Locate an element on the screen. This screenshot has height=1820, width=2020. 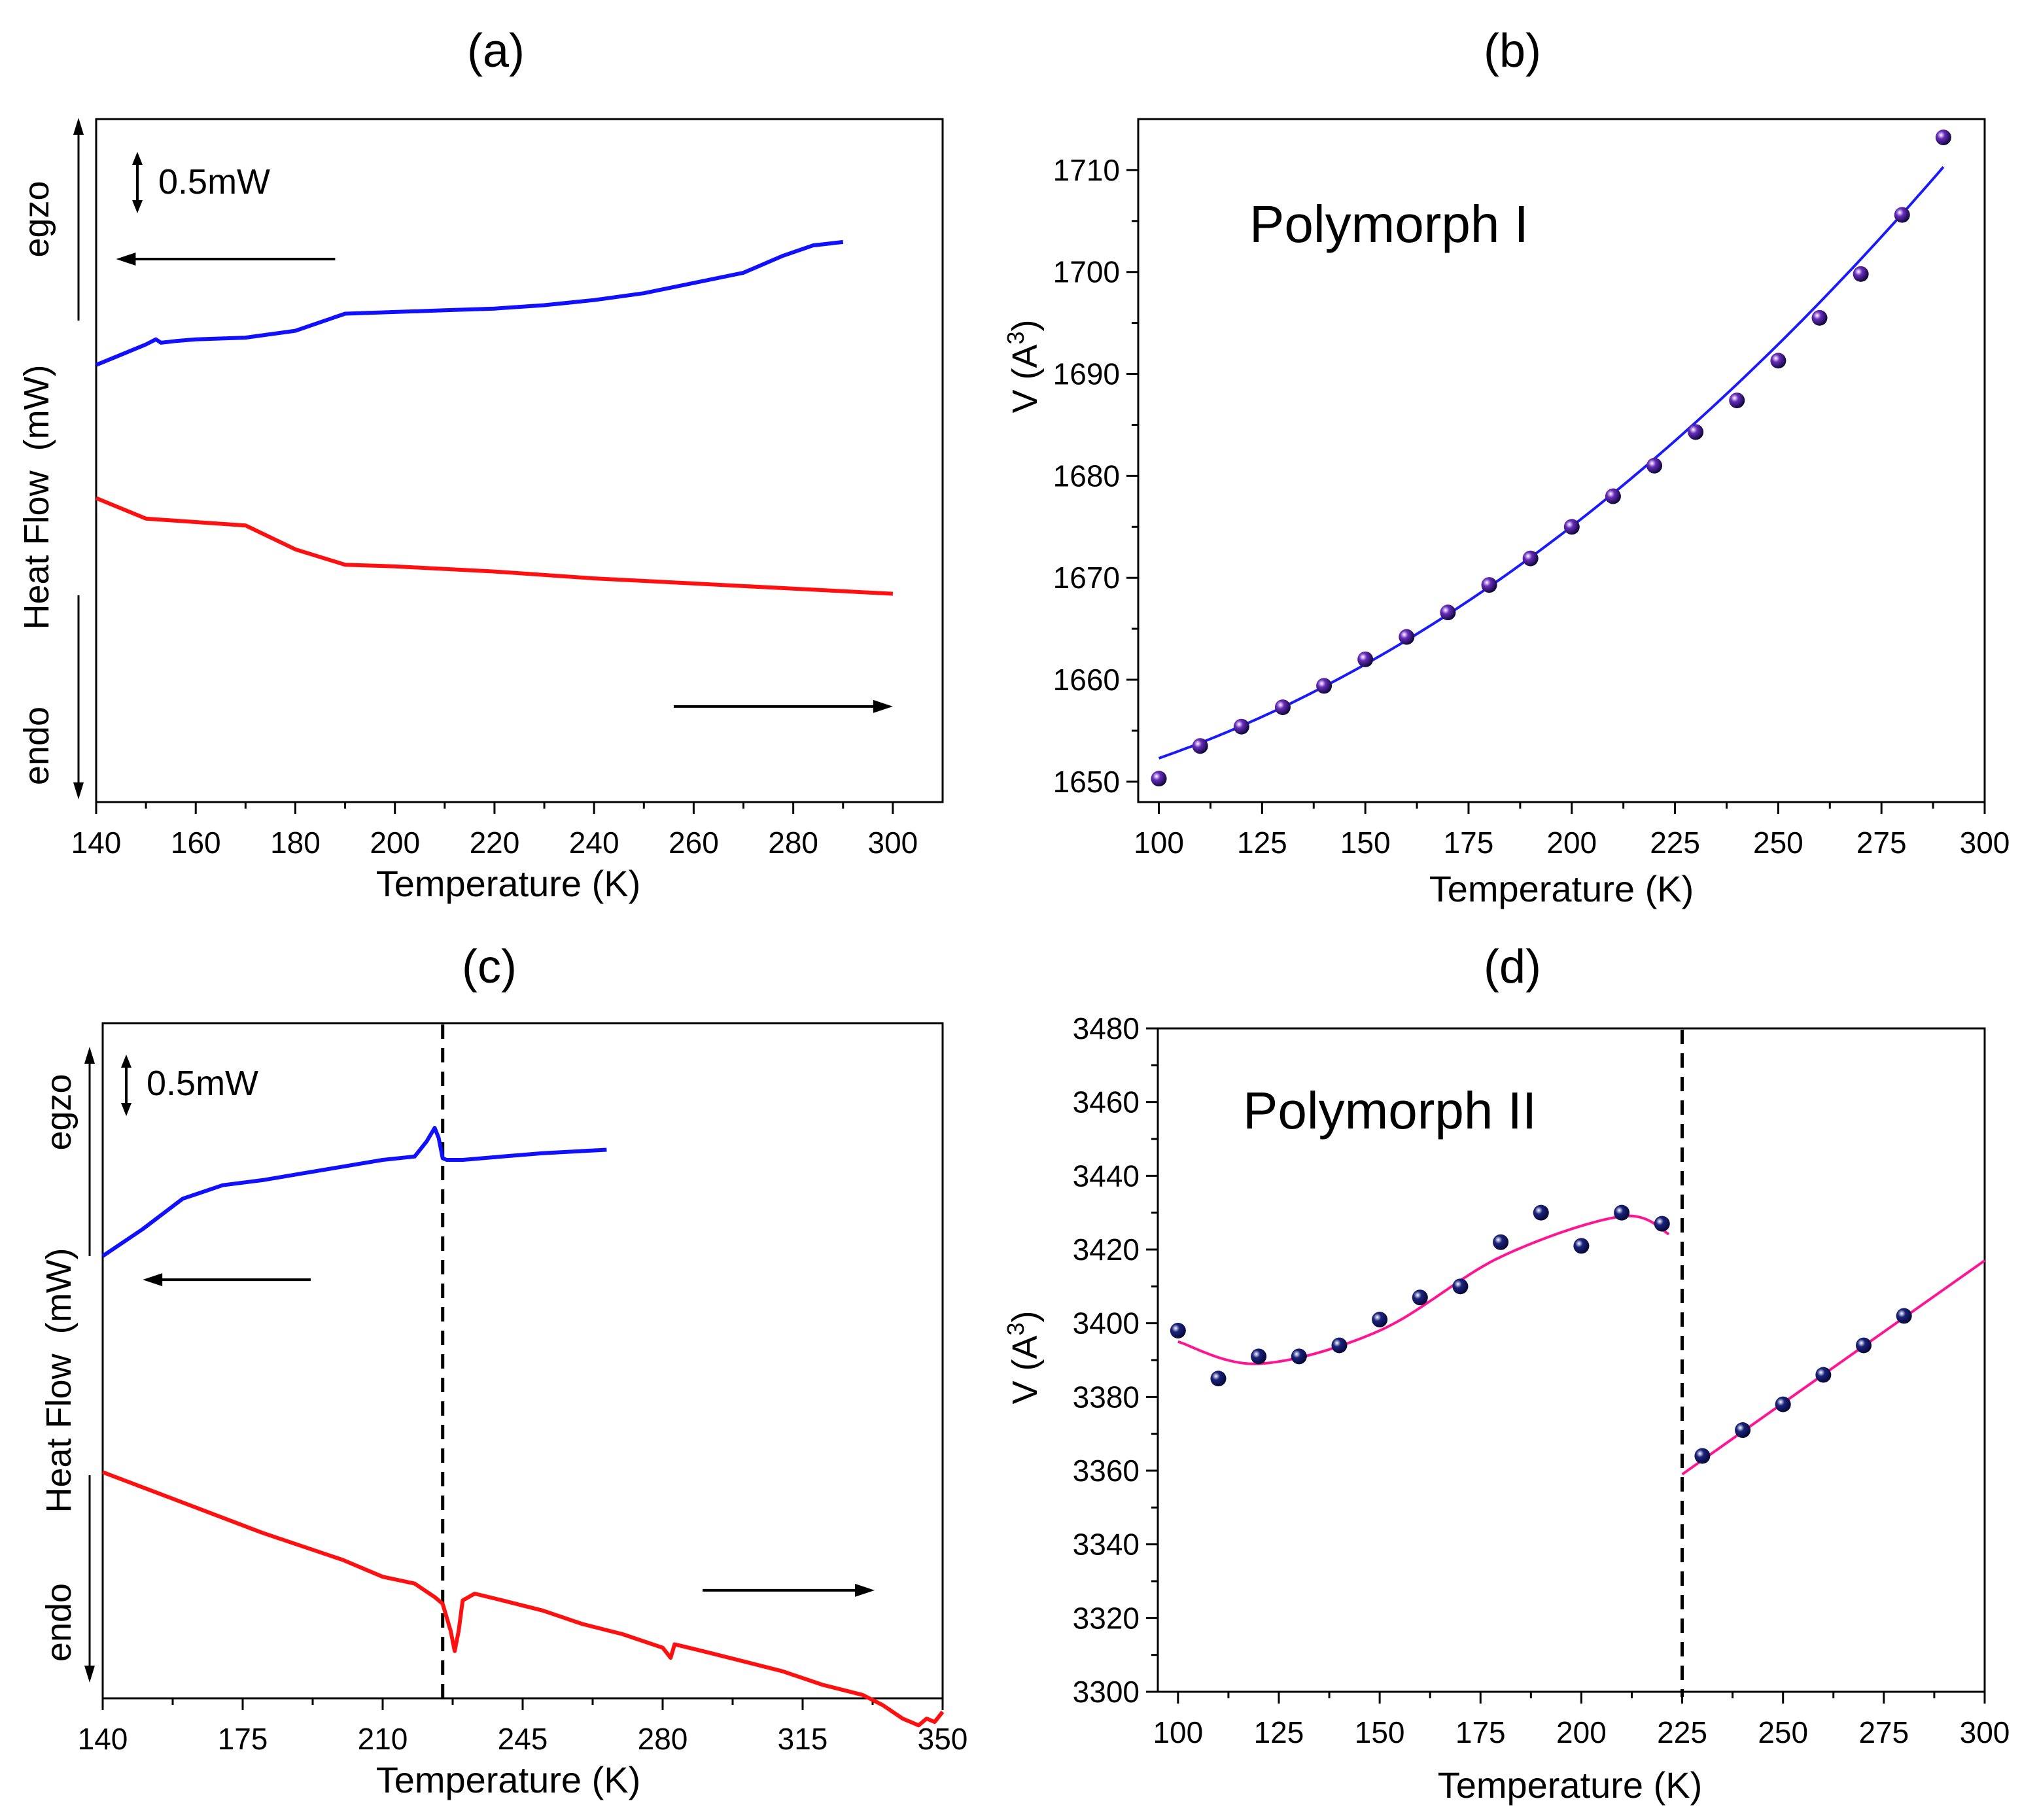
y-tick-label: 1690 is located at coordinates (1086, 374).